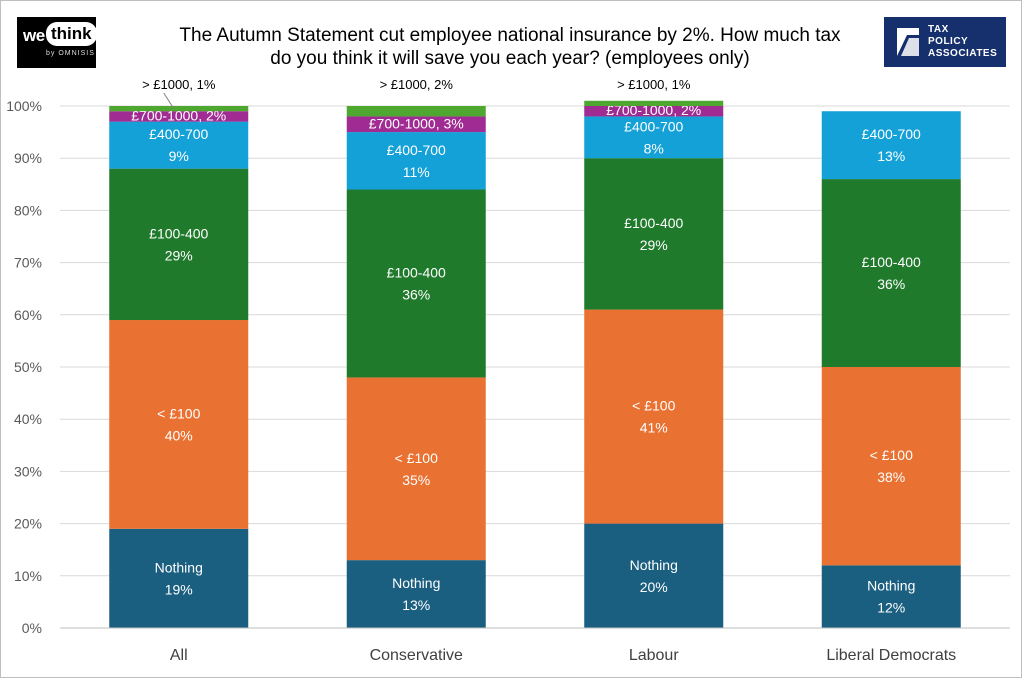  I want to click on data-label-all-400-700-value: 9%, so click(179, 156).